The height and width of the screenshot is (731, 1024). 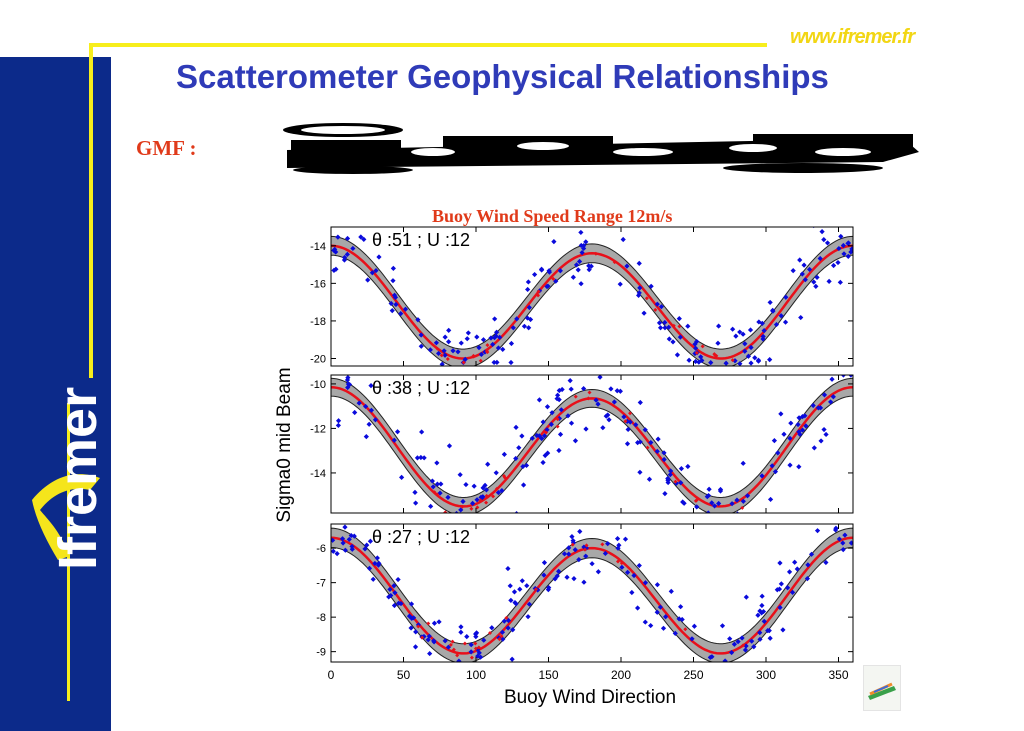 What do you see at coordinates (318, 322) in the screenshot?
I see `y-tick-label: -18` at bounding box center [318, 322].